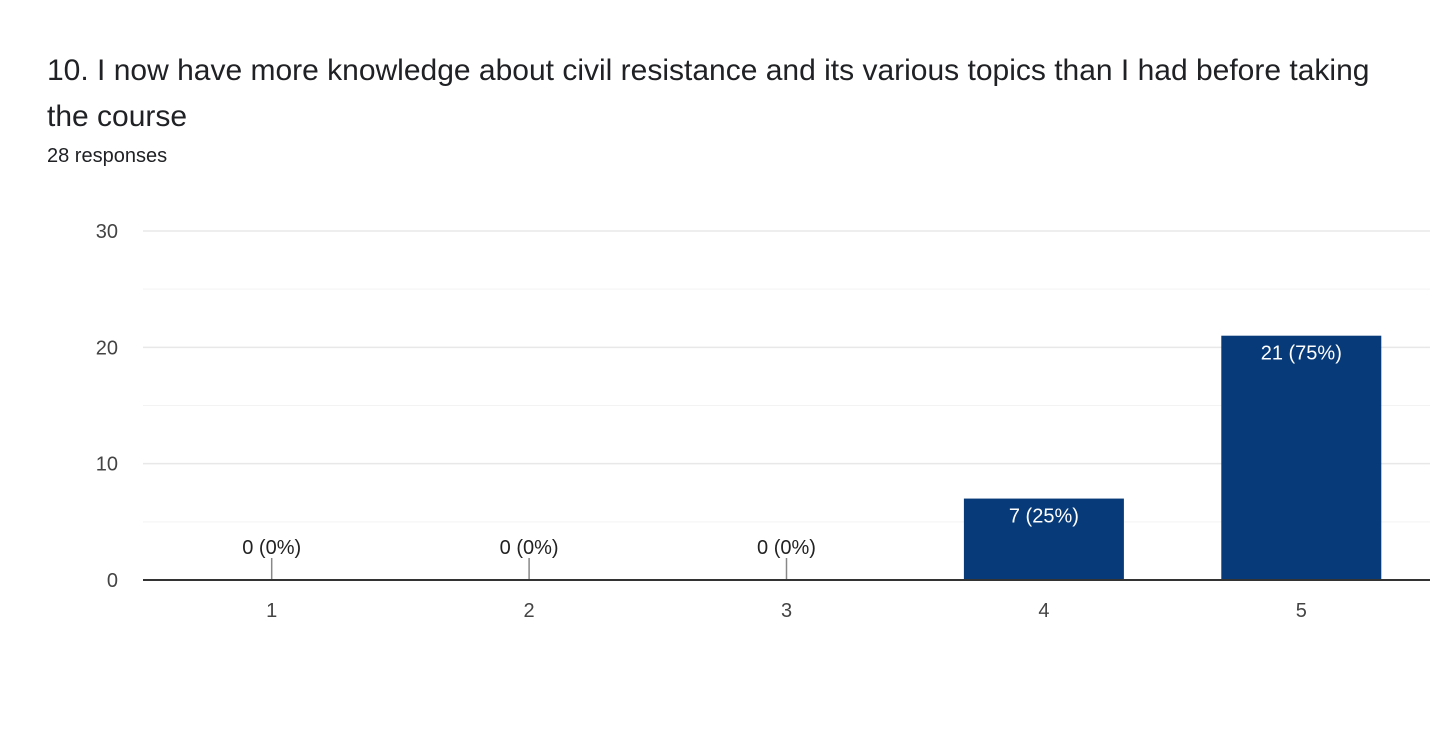  What do you see at coordinates (107, 232) in the screenshot?
I see `y-tick-label: 30` at bounding box center [107, 232].